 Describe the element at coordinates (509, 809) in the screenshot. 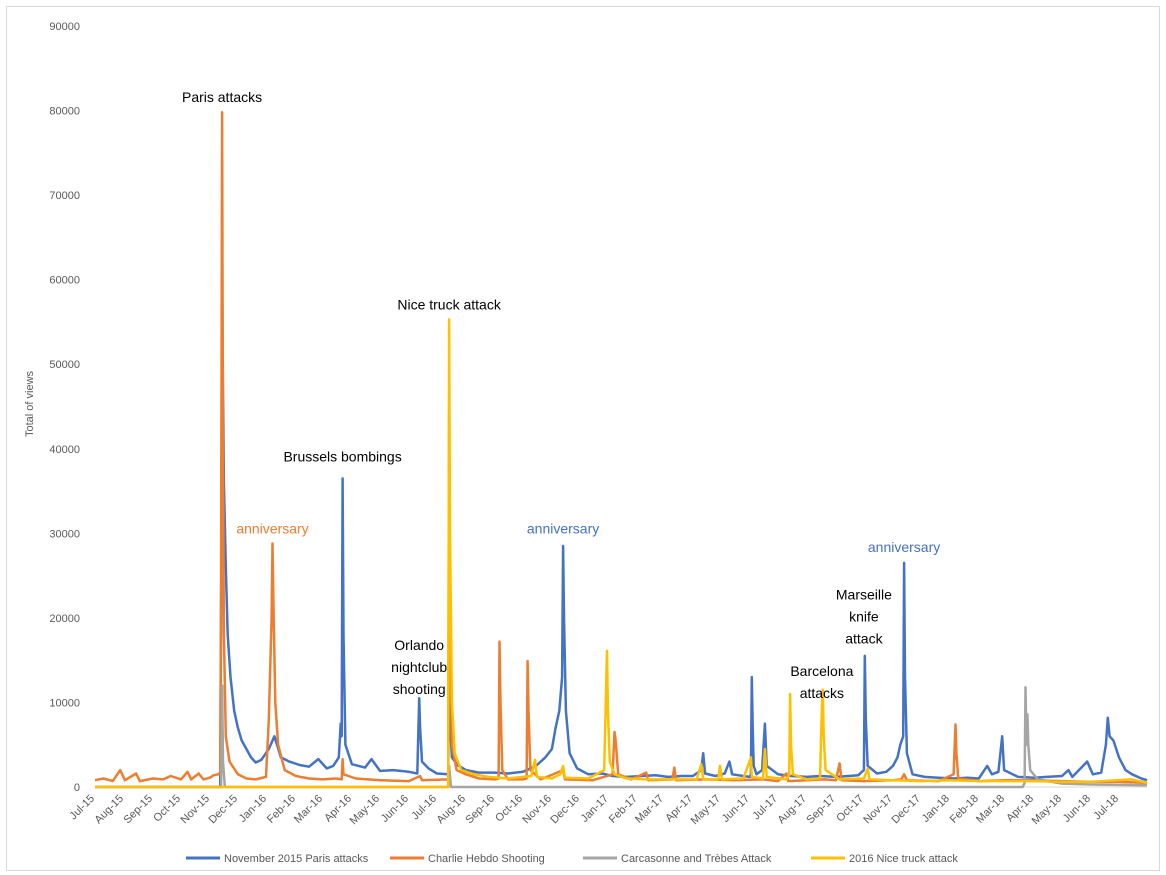

I see `x-tick-label: Oct-16` at that location.